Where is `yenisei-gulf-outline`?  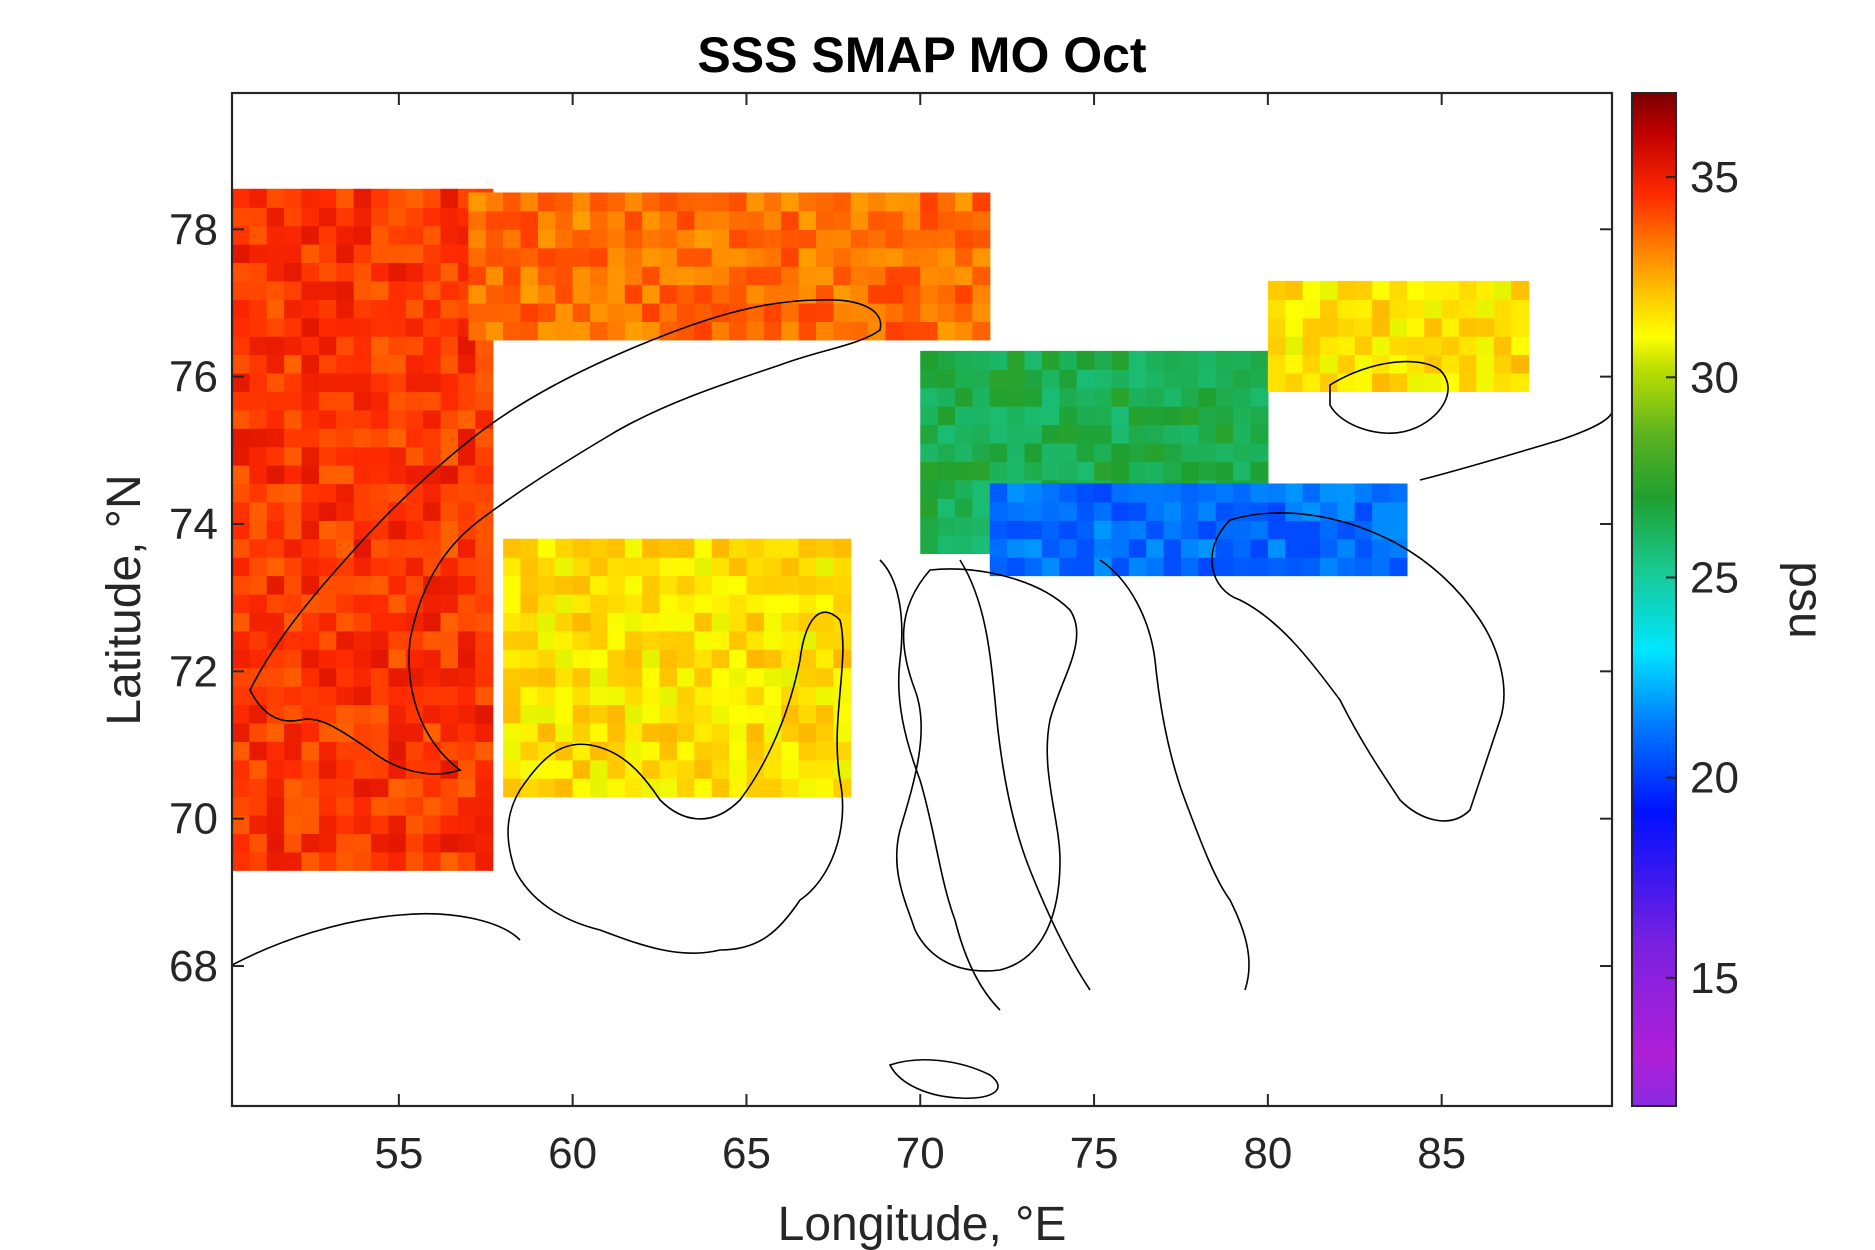
yenisei-gulf-outline is located at coordinates (1174, 775).